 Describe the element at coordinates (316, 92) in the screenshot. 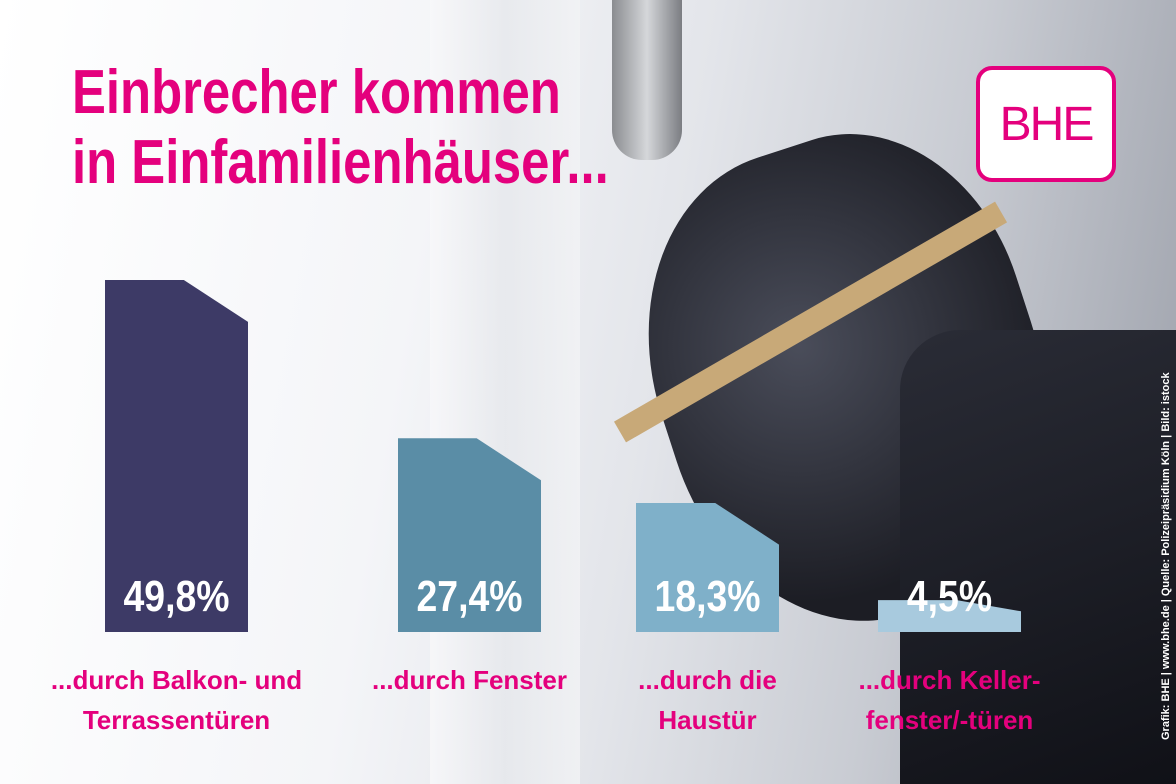

I see `title-line: Einbrecher kommen` at that location.